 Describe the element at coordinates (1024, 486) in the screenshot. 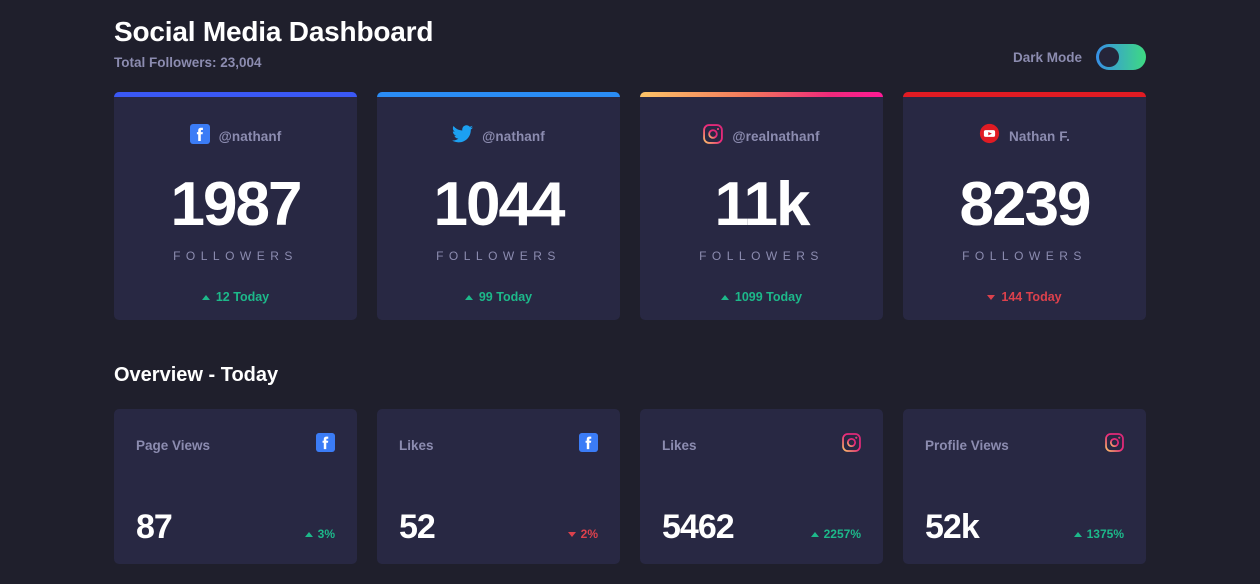

I see `overview-card-profile-views-instagram: Profile Views` at that location.